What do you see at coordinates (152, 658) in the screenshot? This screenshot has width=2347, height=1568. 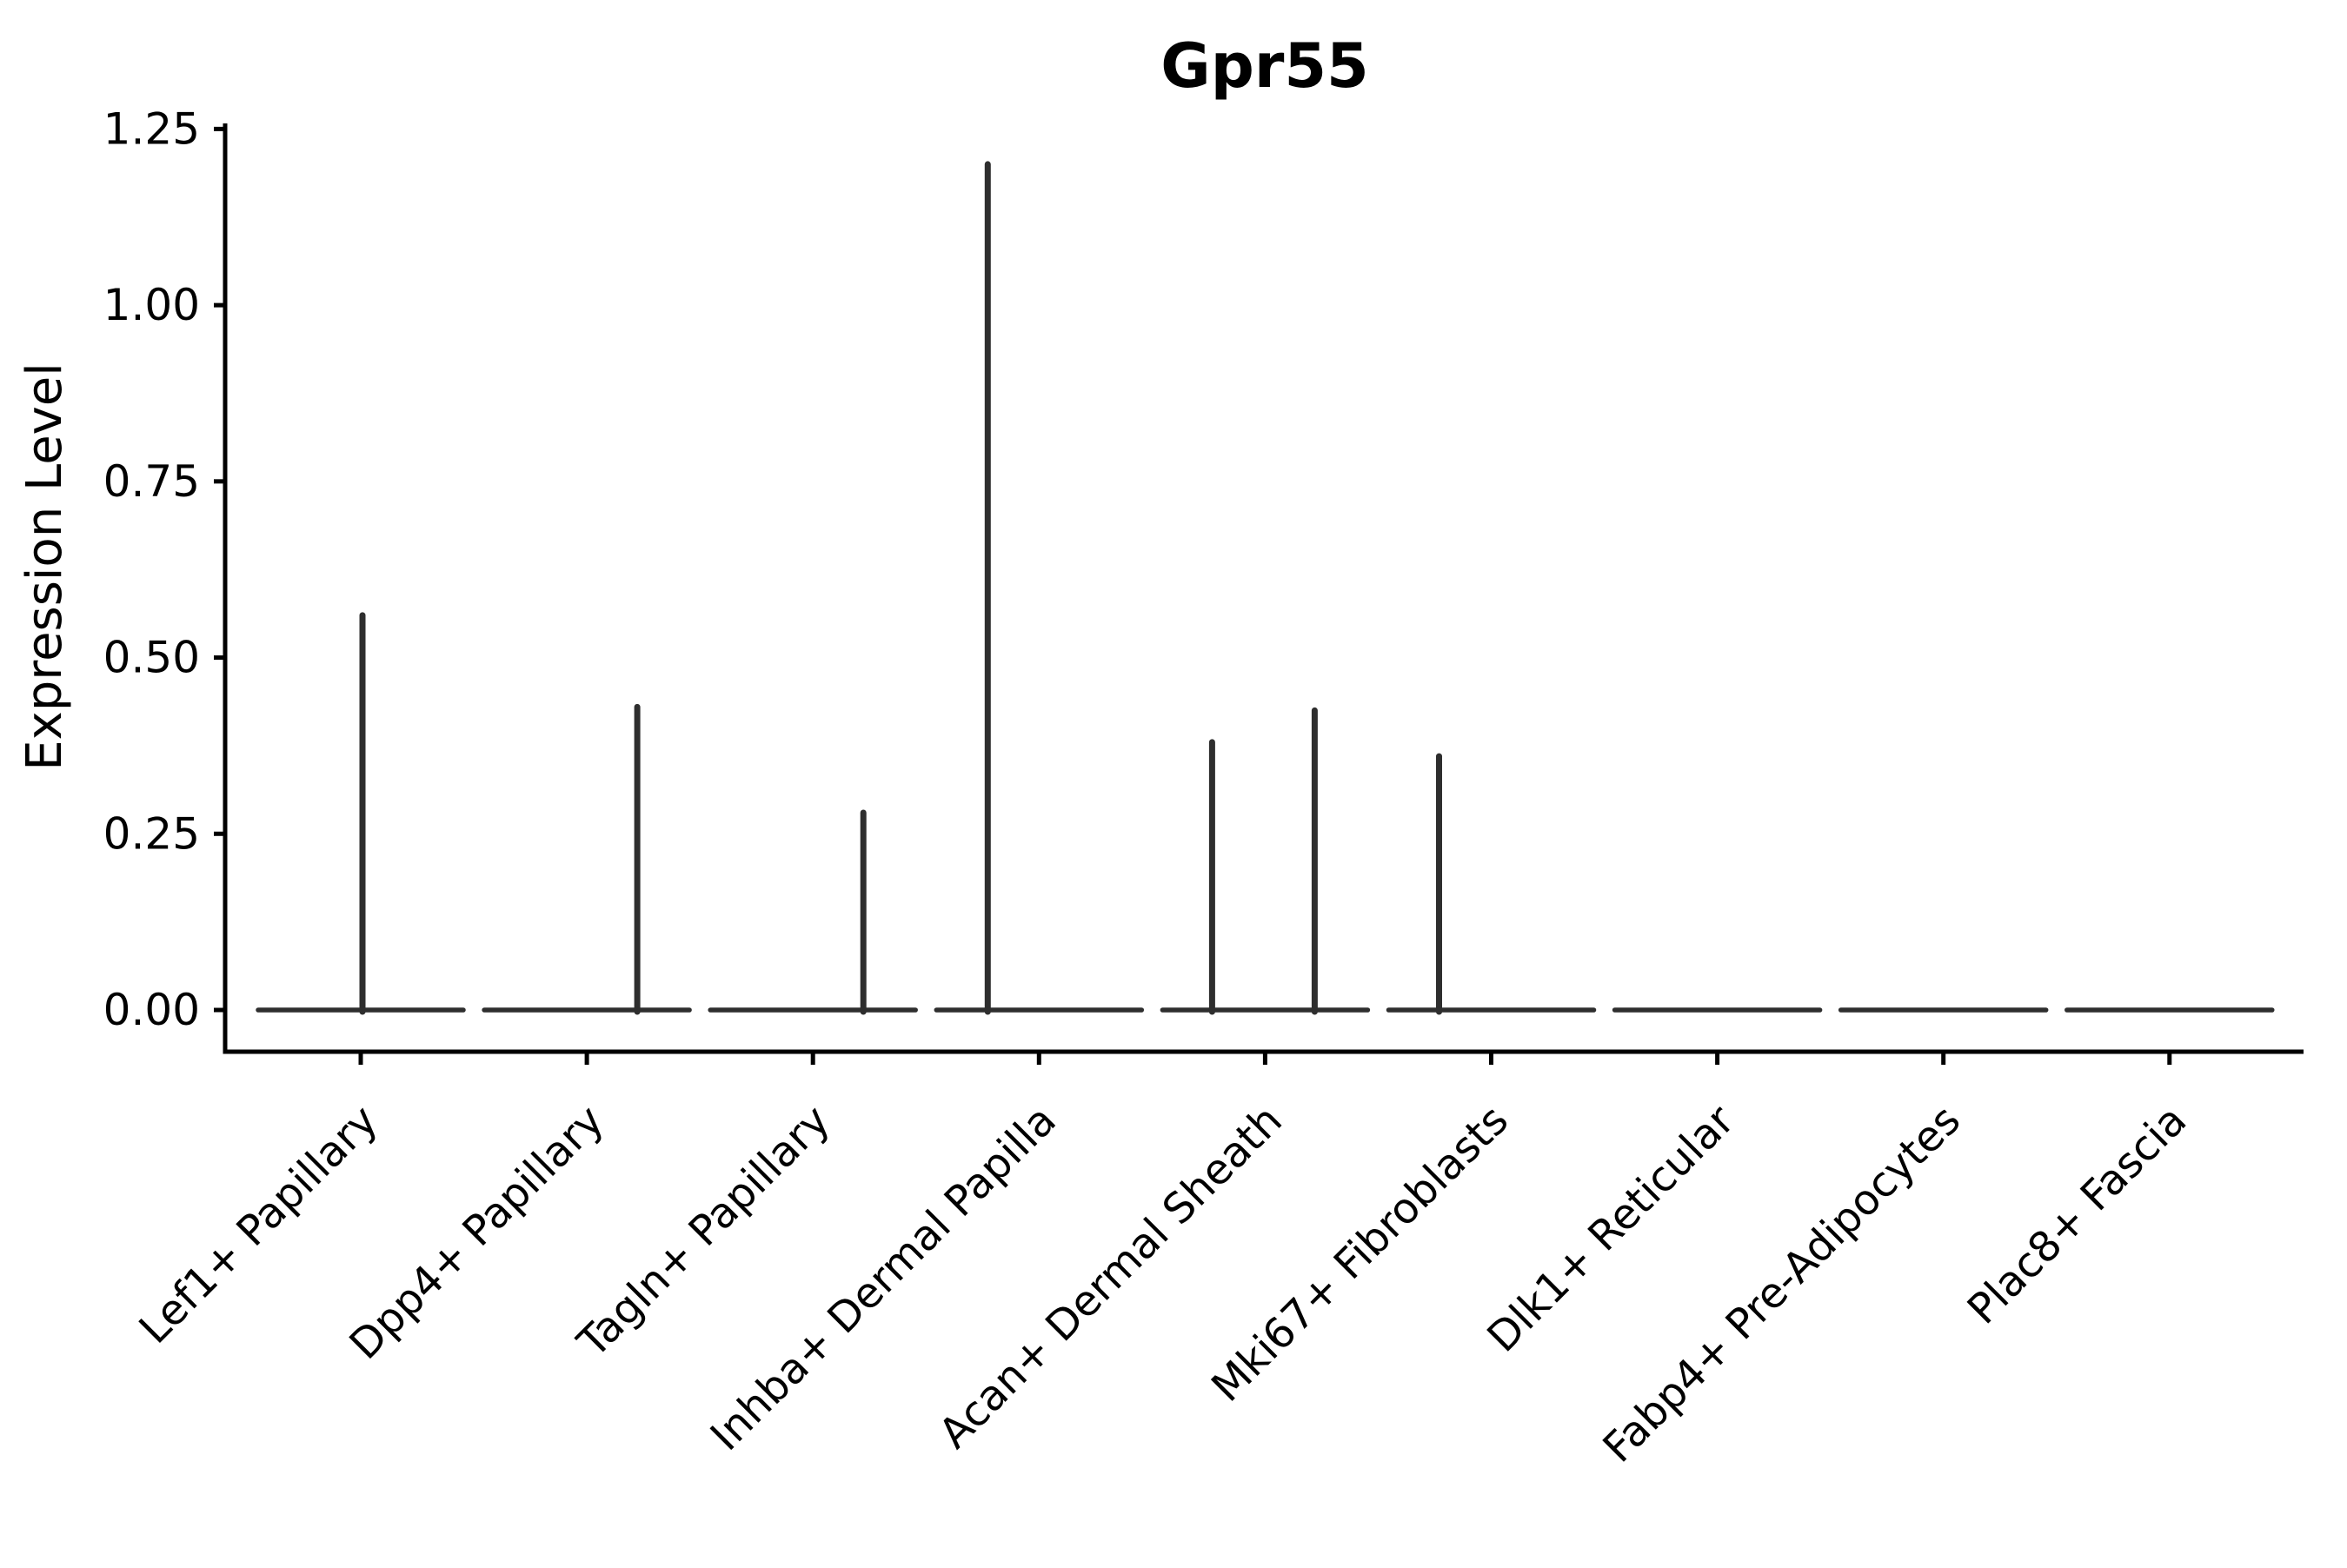 I see `y-tick-label: 0.50` at bounding box center [152, 658].